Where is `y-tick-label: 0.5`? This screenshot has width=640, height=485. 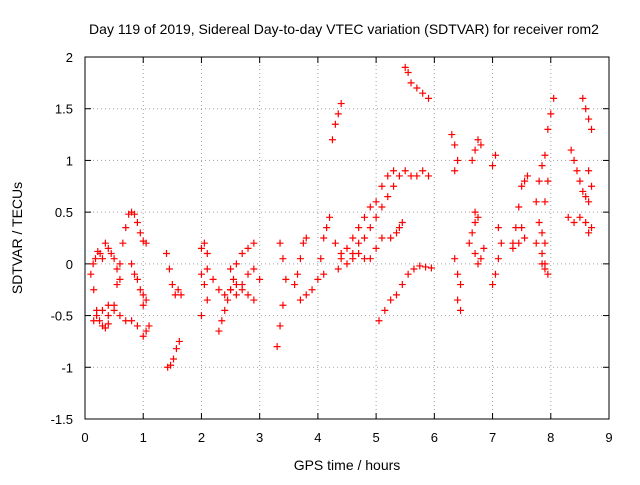 y-tick-label: 0.5 is located at coordinates (64, 212).